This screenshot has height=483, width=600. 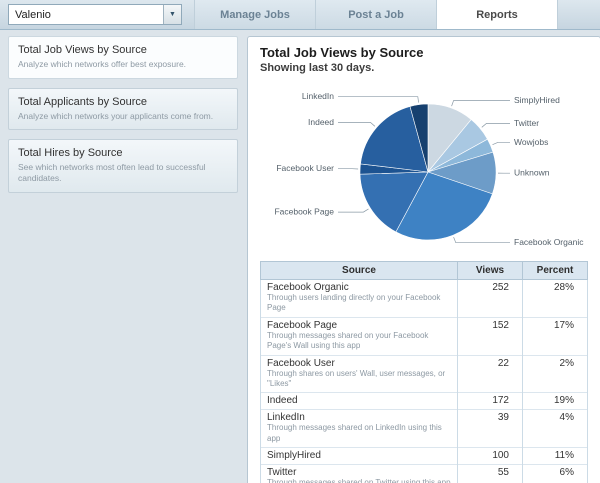 I want to click on tab-post-a-job: Post a Job, so click(x=375, y=14).